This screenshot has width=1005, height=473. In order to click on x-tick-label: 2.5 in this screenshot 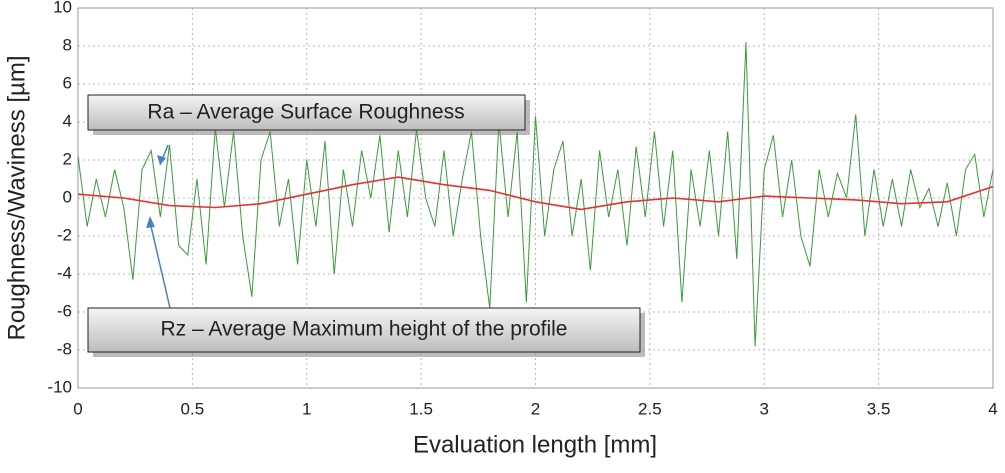, I will do `click(650, 408)`.